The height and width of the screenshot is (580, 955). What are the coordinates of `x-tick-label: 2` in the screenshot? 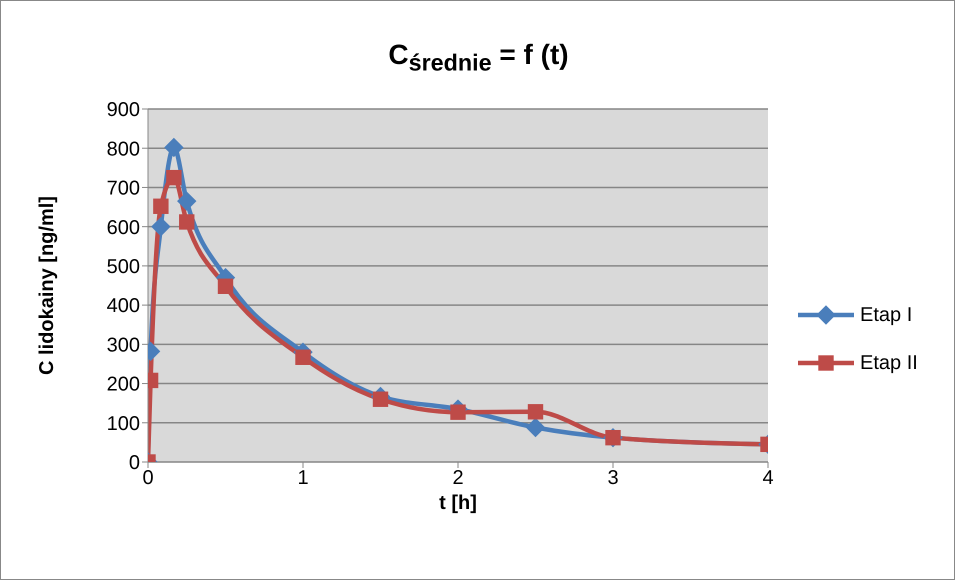 It's located at (458, 478).